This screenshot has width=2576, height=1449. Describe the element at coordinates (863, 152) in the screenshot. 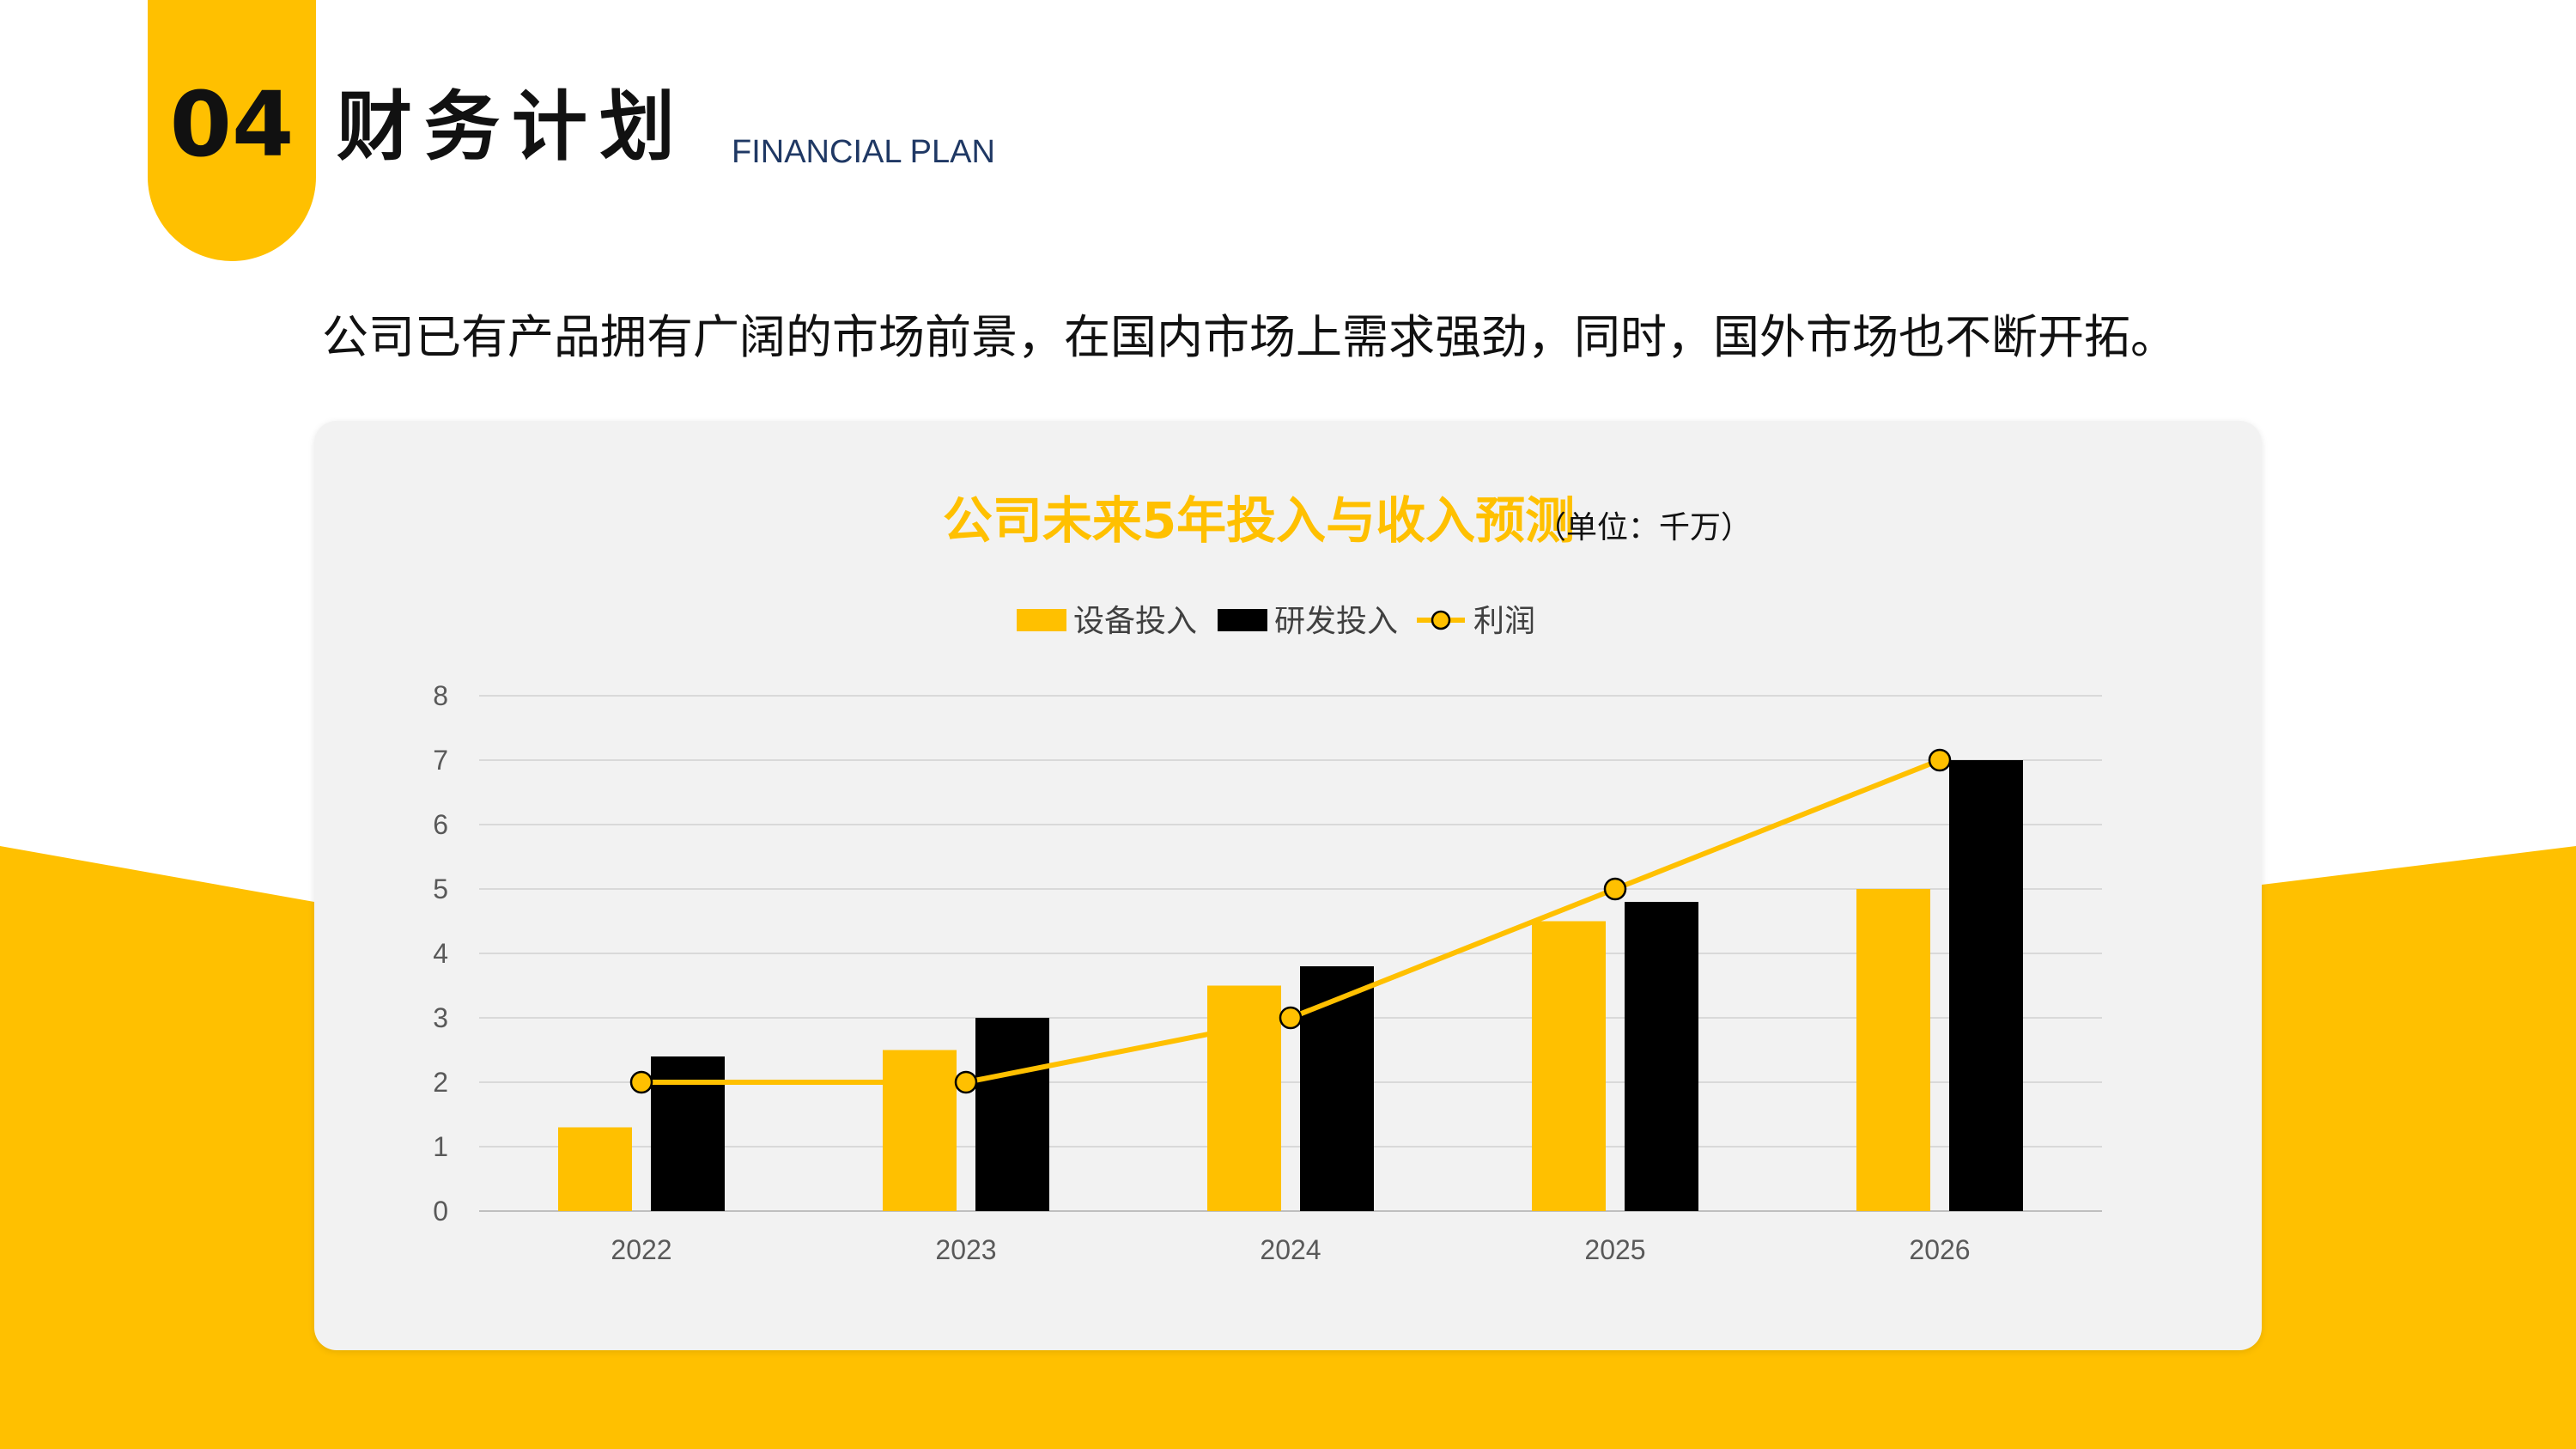

I see `page-title-english: FINANCIAL PLAN` at that location.